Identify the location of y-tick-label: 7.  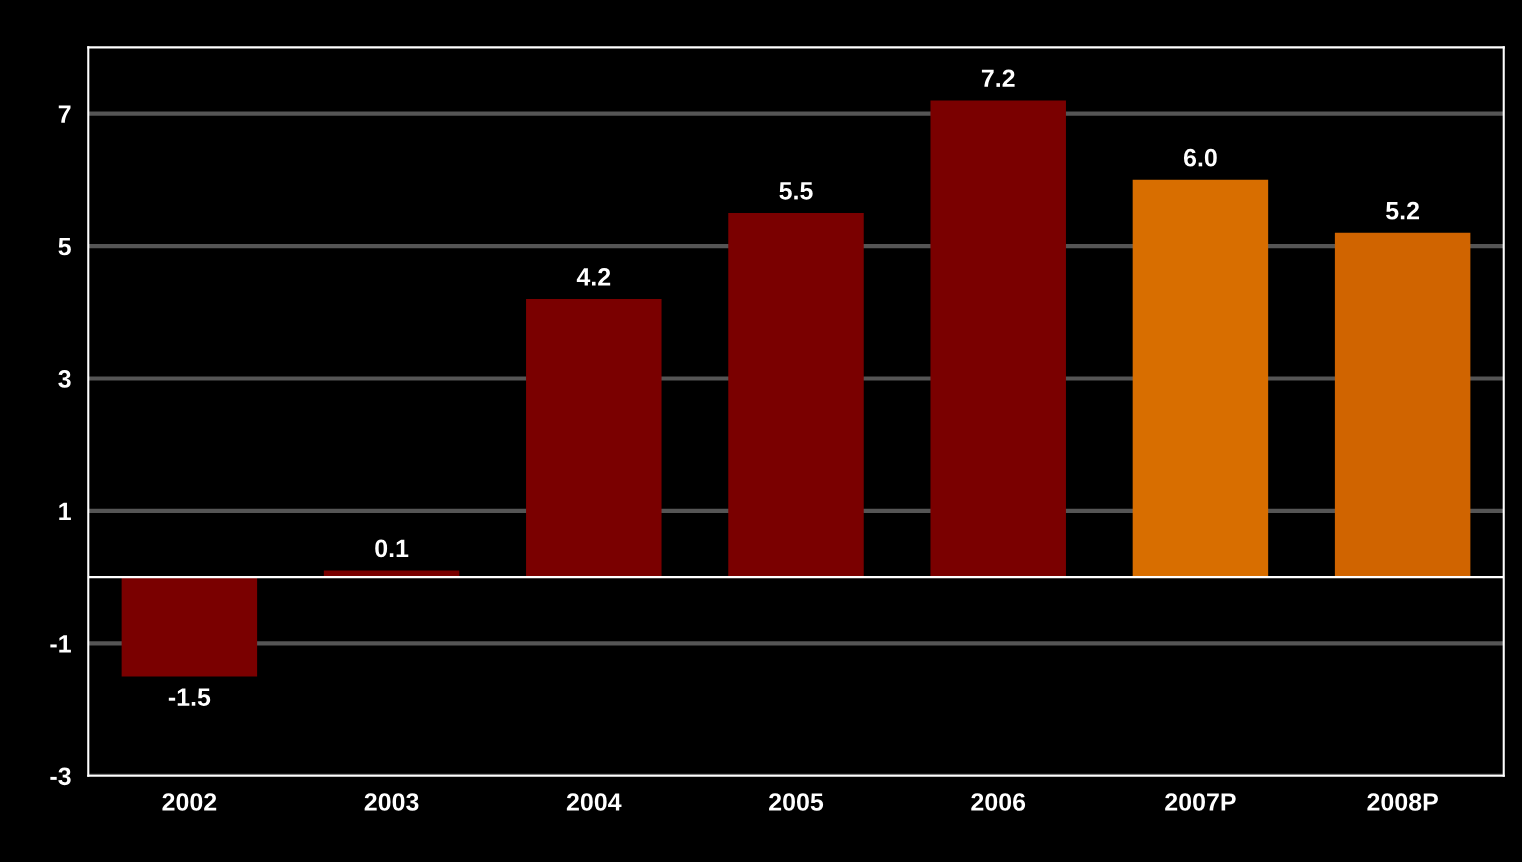
(64, 114).